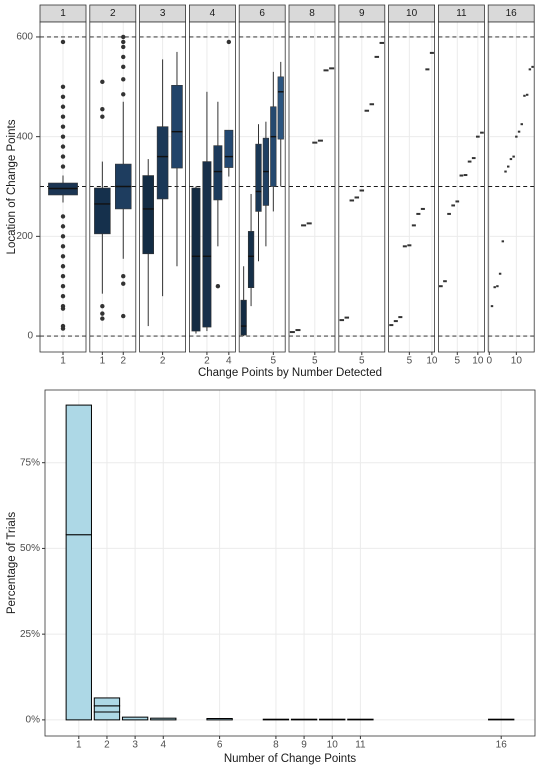  Describe the element at coordinates (30, 336) in the screenshot. I see `y-tick-label: 0` at that location.